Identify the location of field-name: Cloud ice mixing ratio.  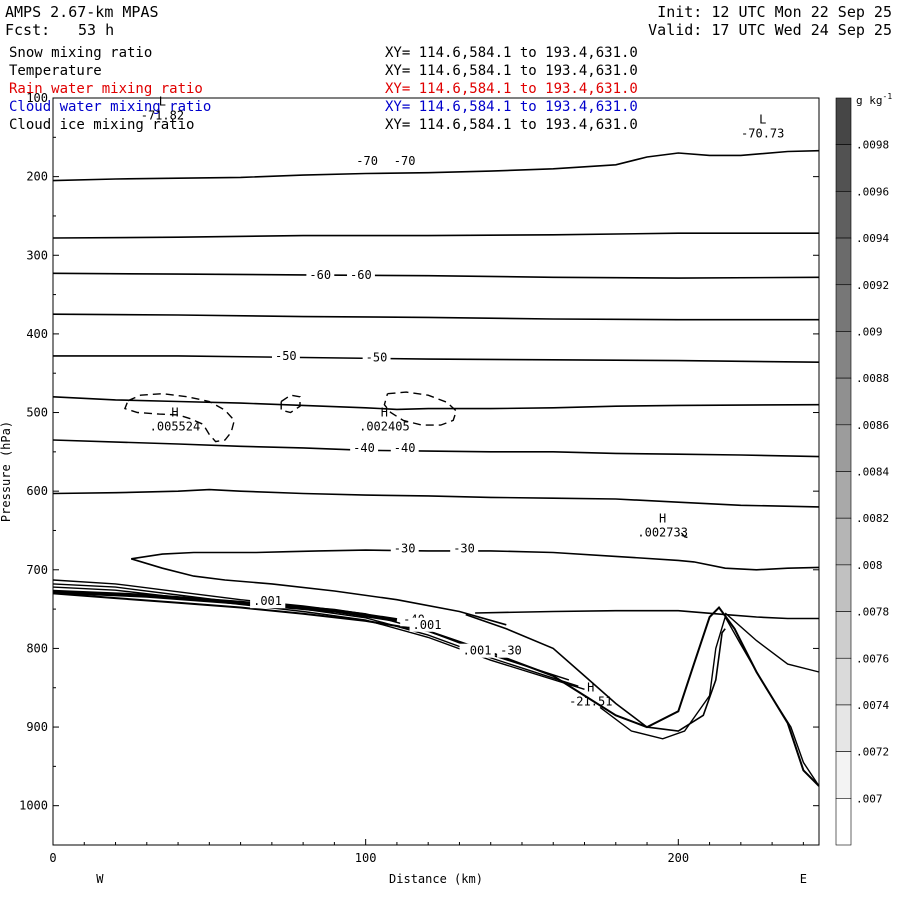
(102, 125).